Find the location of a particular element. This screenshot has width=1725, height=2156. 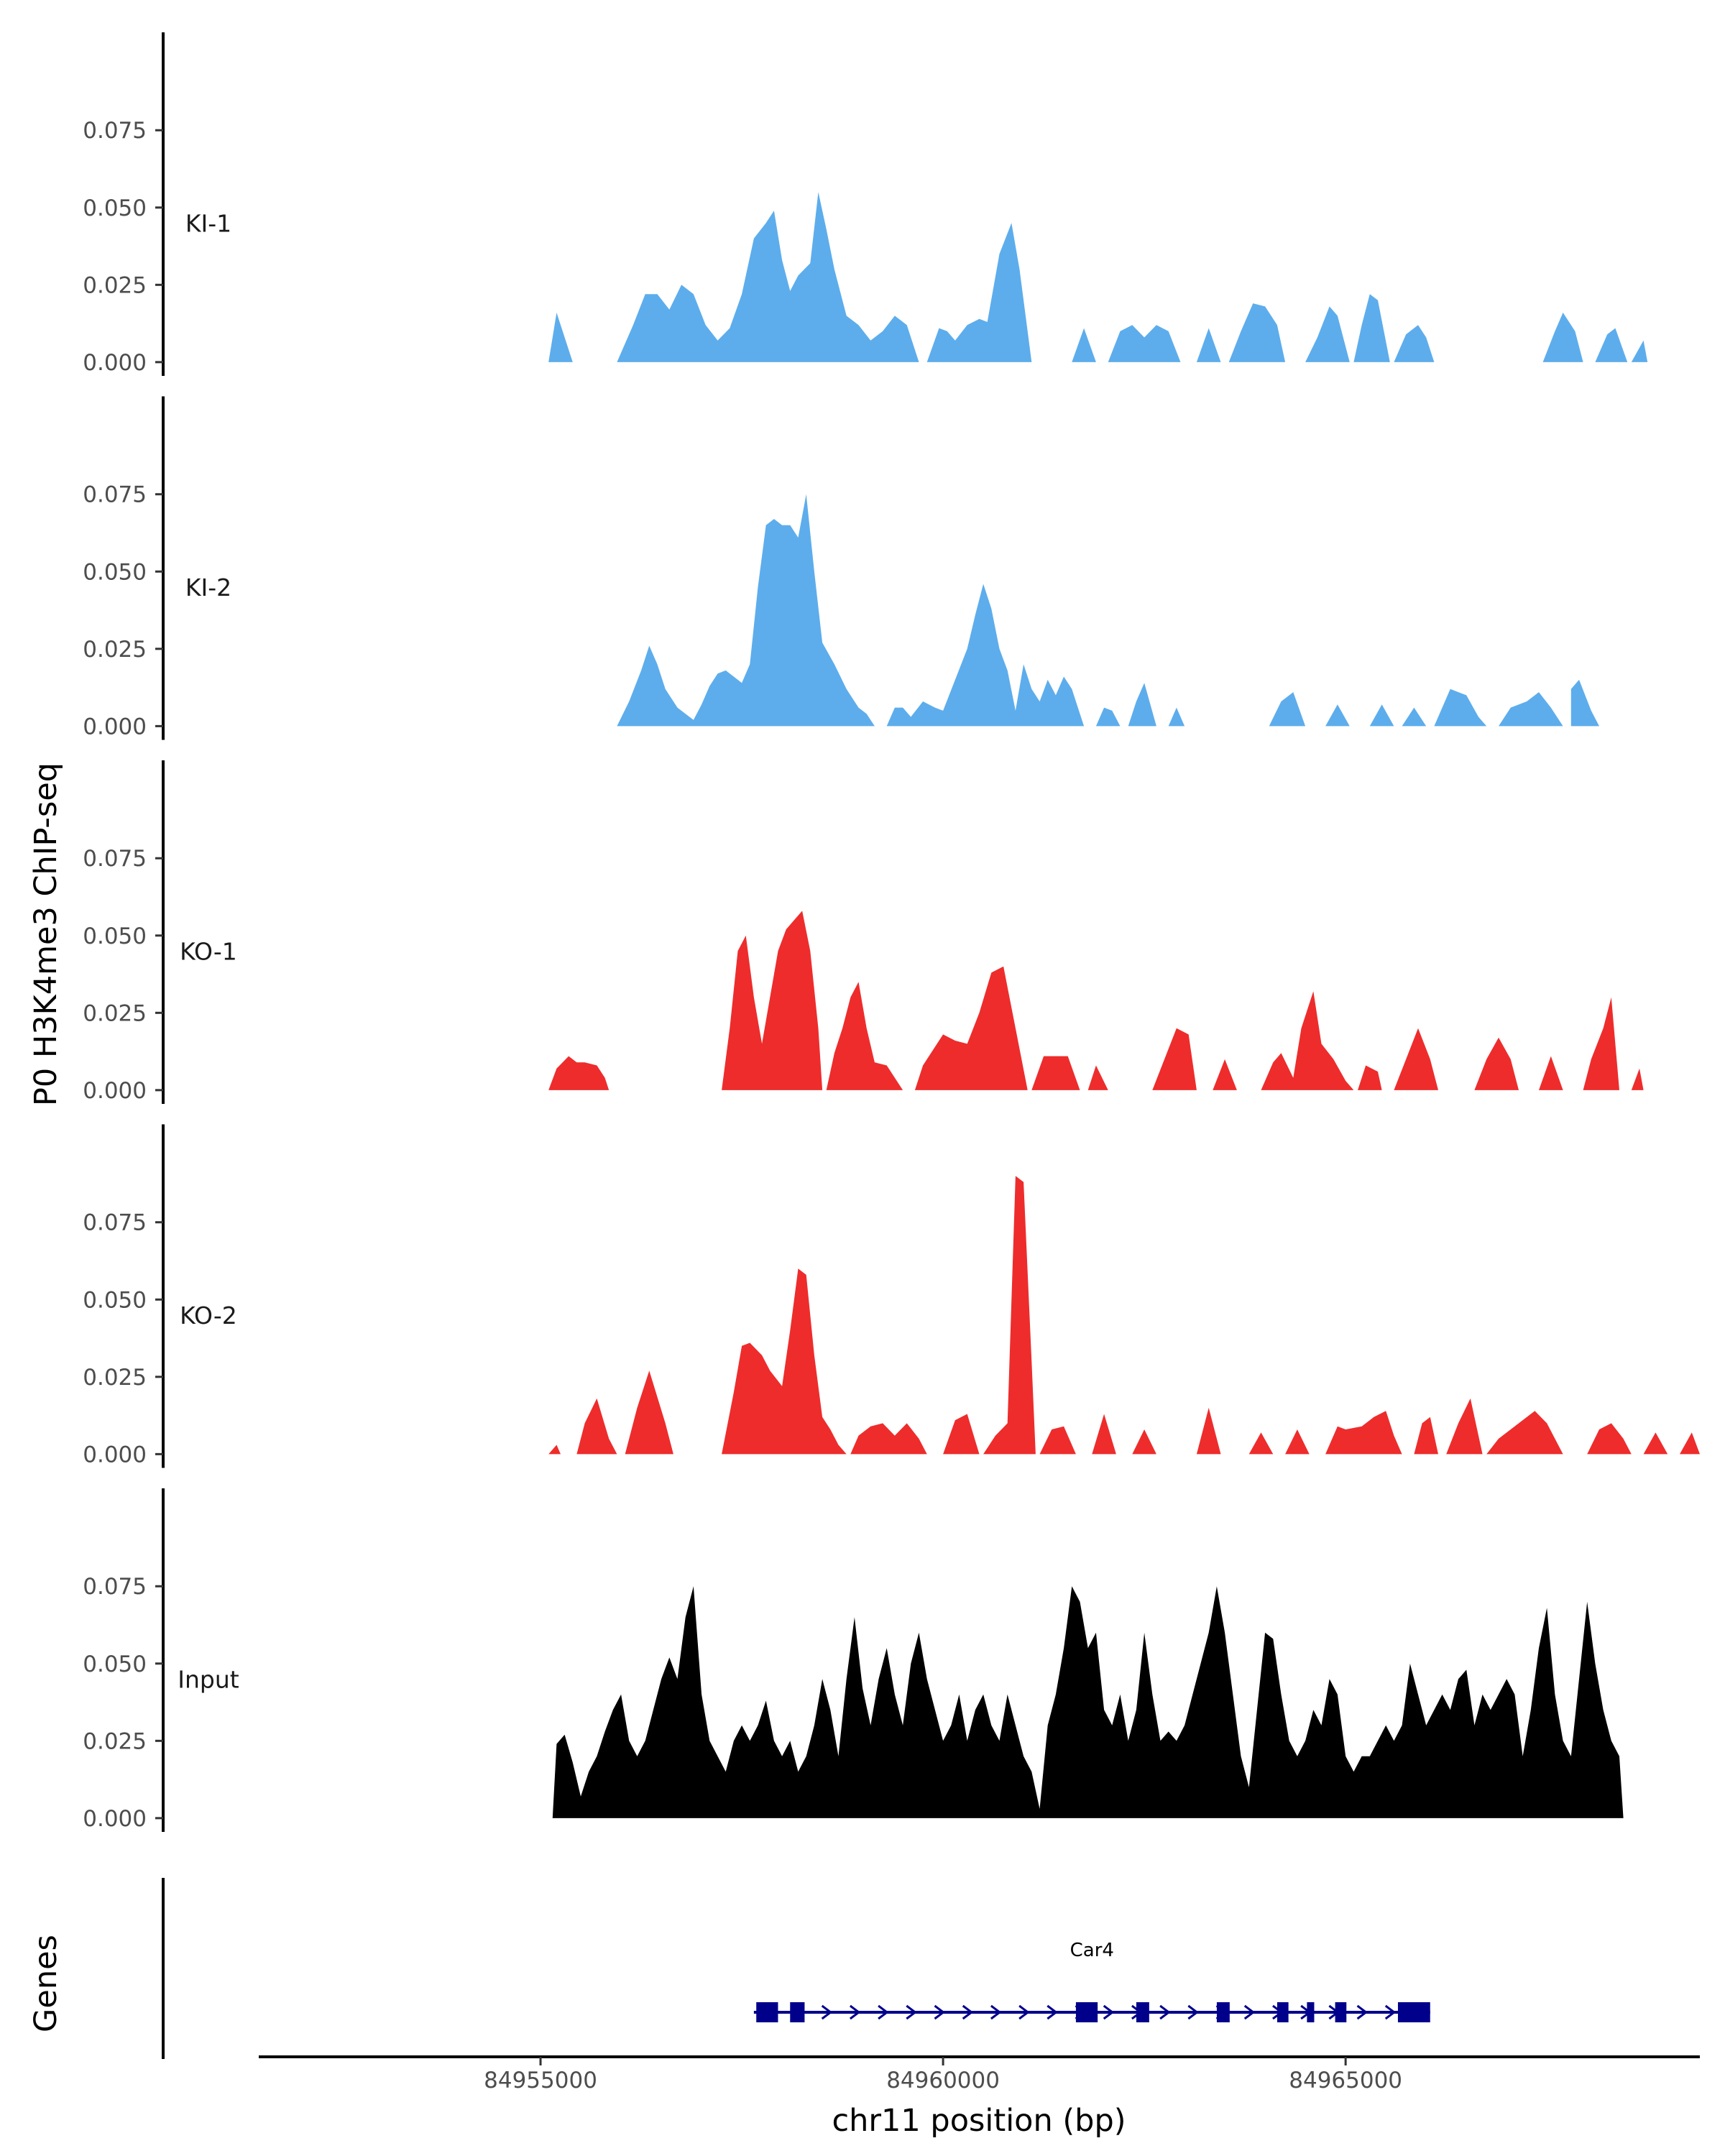

track-ko-1: 0.000 0.025 0.050 0.075 KO-1 is located at coordinates (863, 932).